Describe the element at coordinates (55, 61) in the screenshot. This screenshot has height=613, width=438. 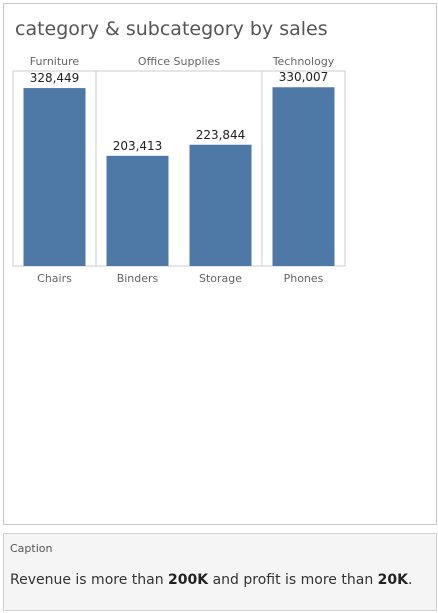
I see `group-label: Furniture` at that location.